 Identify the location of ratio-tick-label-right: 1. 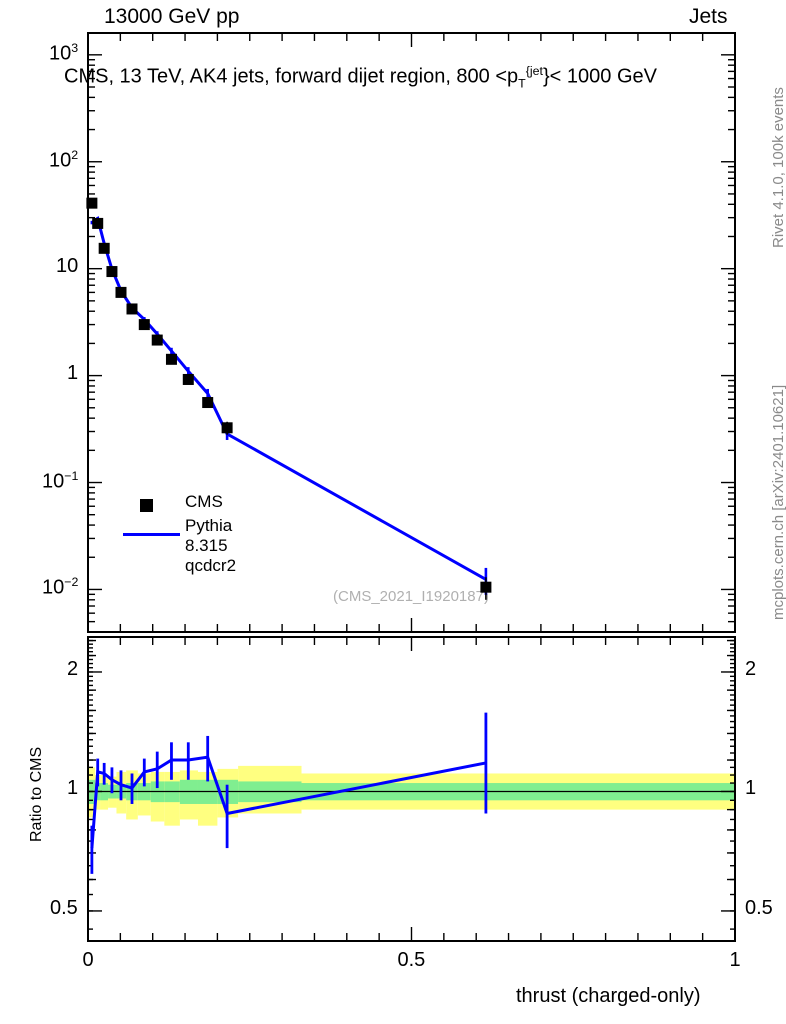
(751, 788).